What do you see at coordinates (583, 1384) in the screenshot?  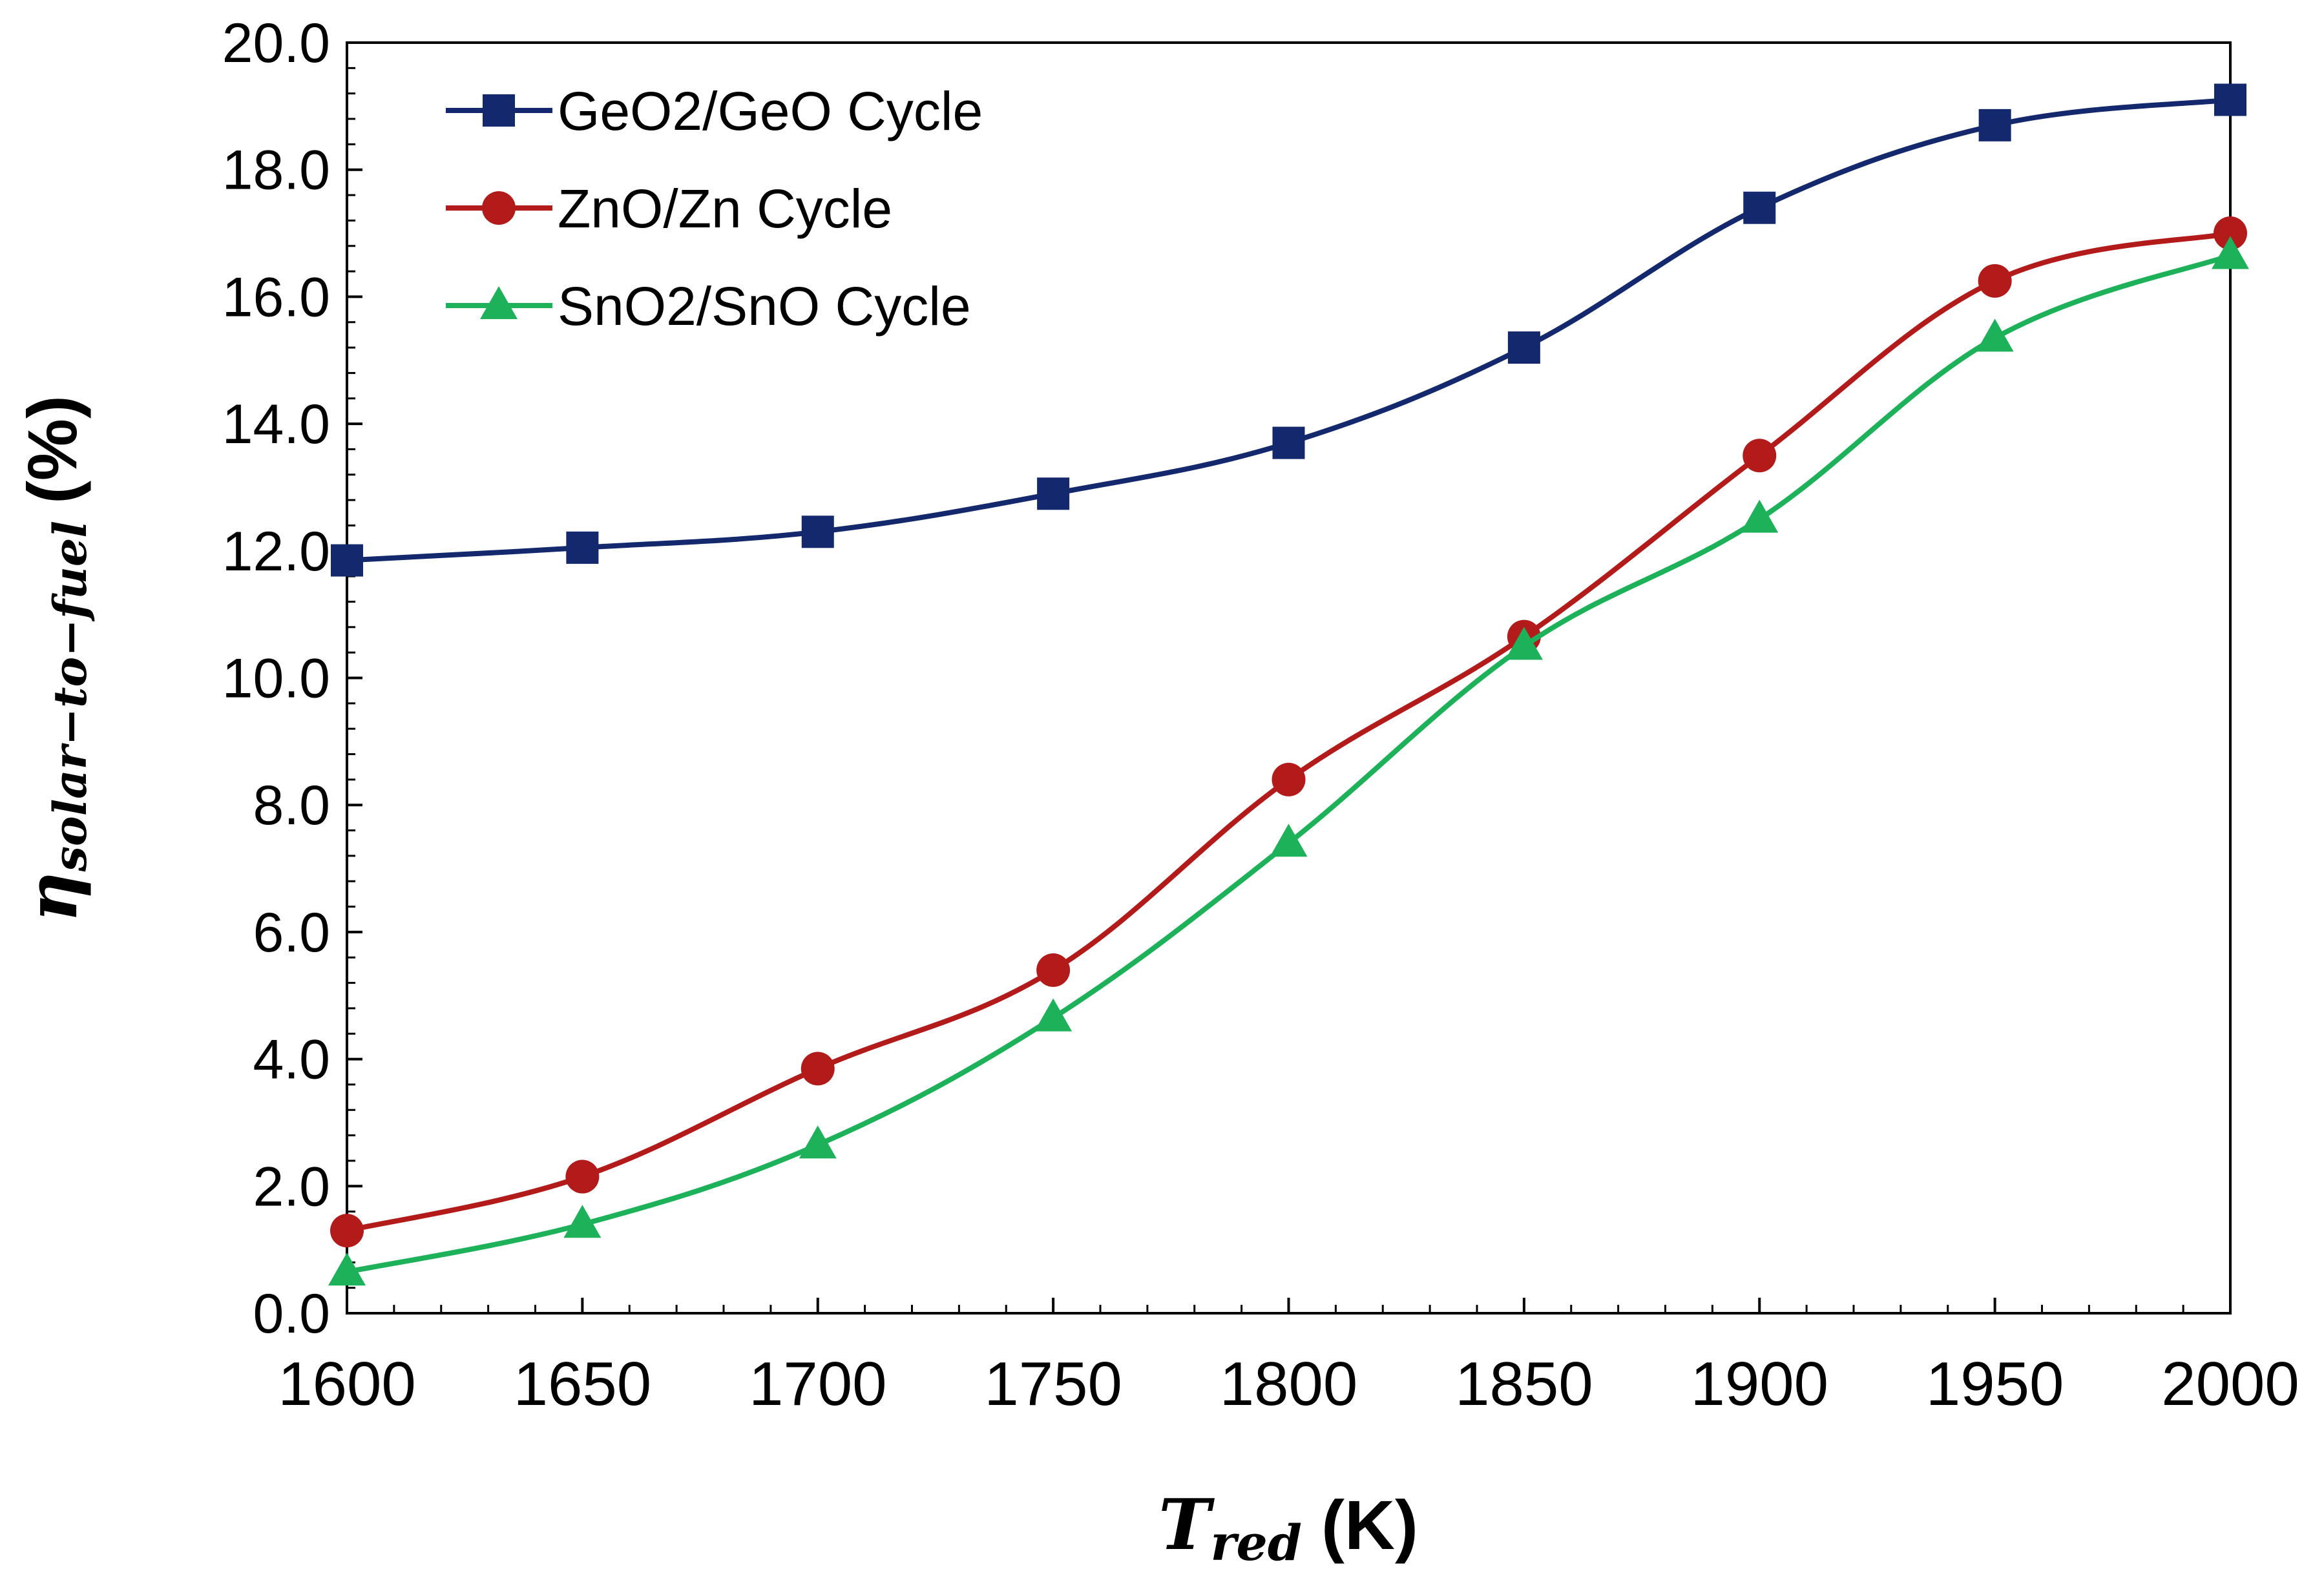 I see `x-tick-label: 1650` at bounding box center [583, 1384].